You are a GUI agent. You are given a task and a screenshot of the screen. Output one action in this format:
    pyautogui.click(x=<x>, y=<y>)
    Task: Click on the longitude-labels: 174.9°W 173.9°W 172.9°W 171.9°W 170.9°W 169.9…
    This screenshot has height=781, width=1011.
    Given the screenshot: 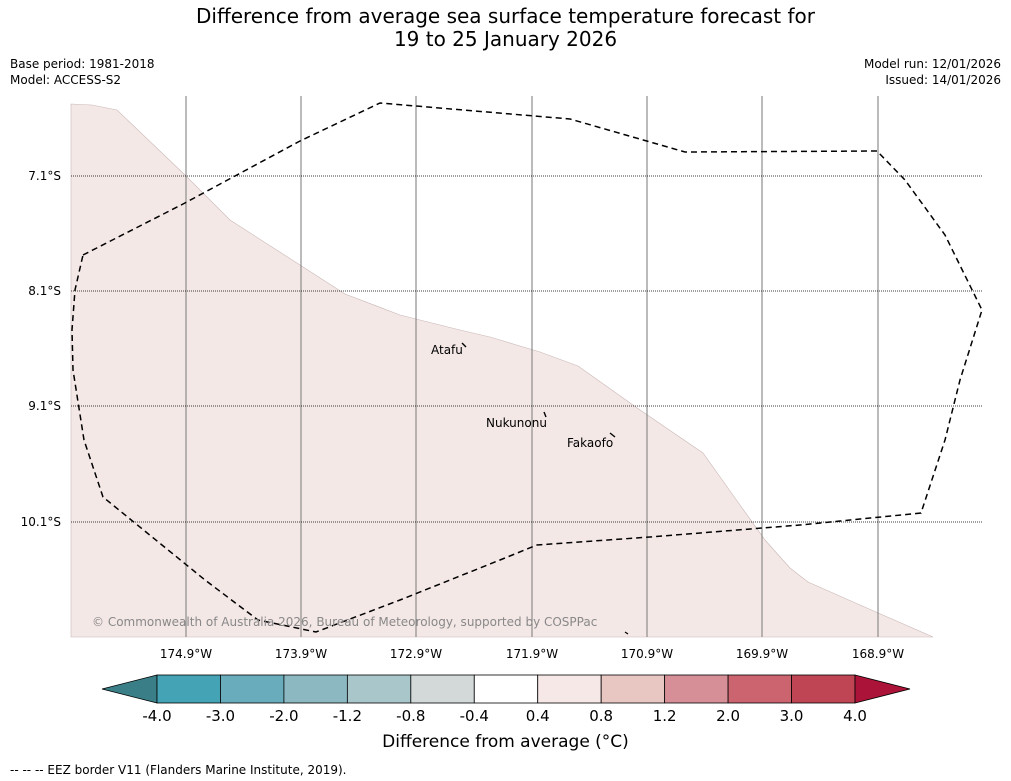 What is the action you would take?
    pyautogui.click(x=532, y=654)
    